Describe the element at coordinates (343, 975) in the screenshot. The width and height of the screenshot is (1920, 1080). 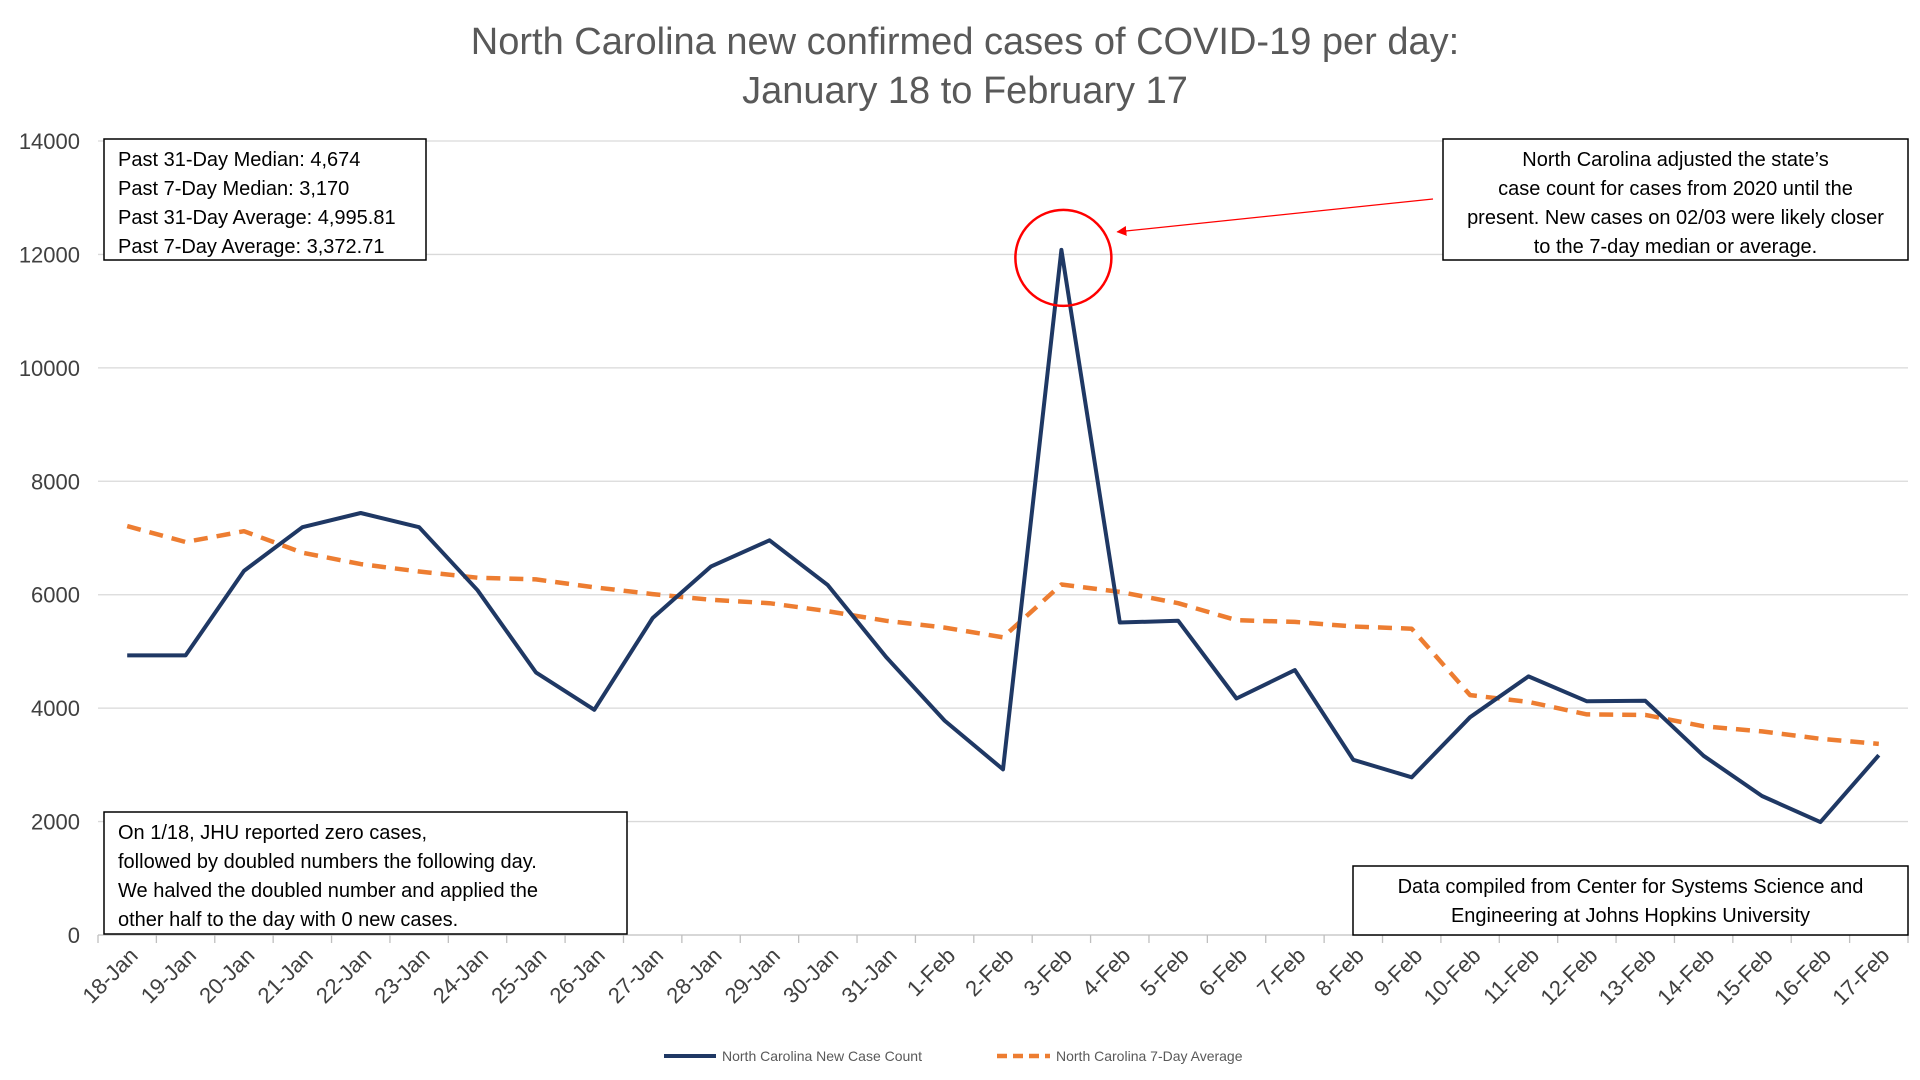
I see `x-tick-label: 22-Jan` at that location.